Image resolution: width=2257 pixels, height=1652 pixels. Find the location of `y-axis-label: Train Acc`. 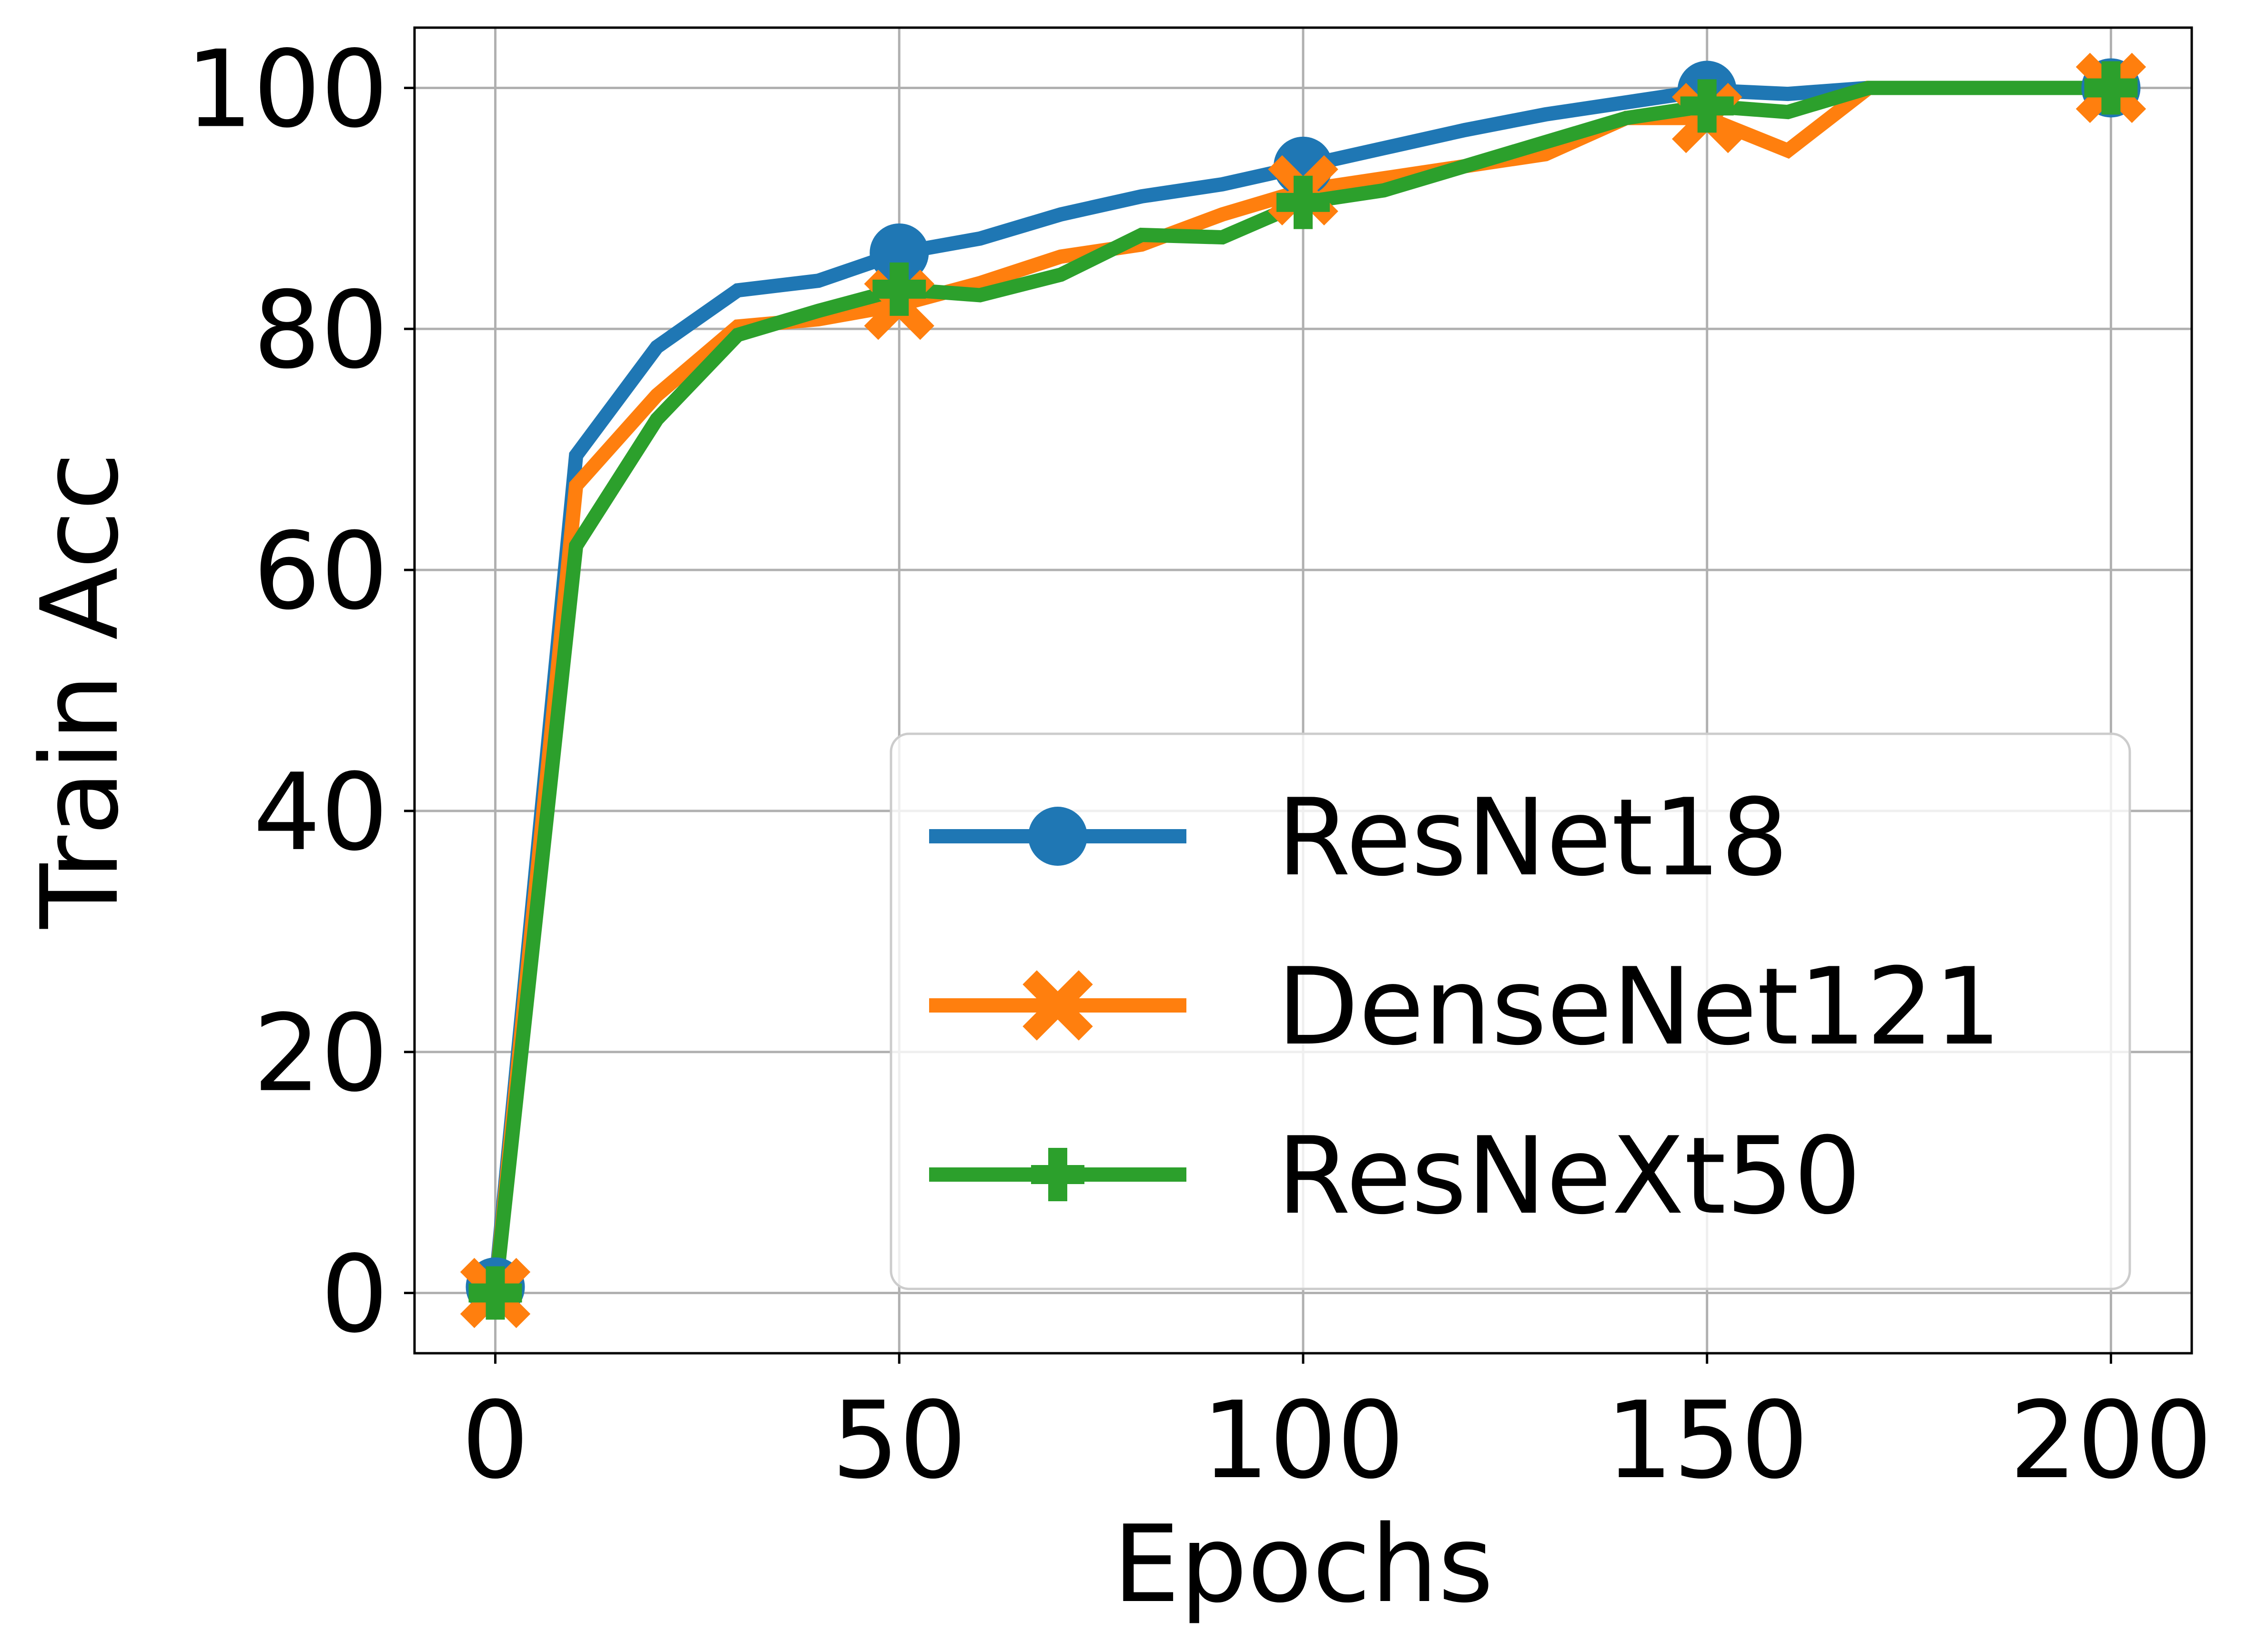

y-axis-label: Train Acc is located at coordinates (80, 690).